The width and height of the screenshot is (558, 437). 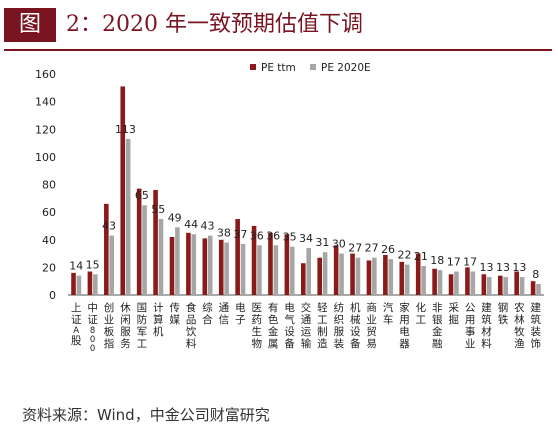 I want to click on title-rule, so click(x=278, y=50).